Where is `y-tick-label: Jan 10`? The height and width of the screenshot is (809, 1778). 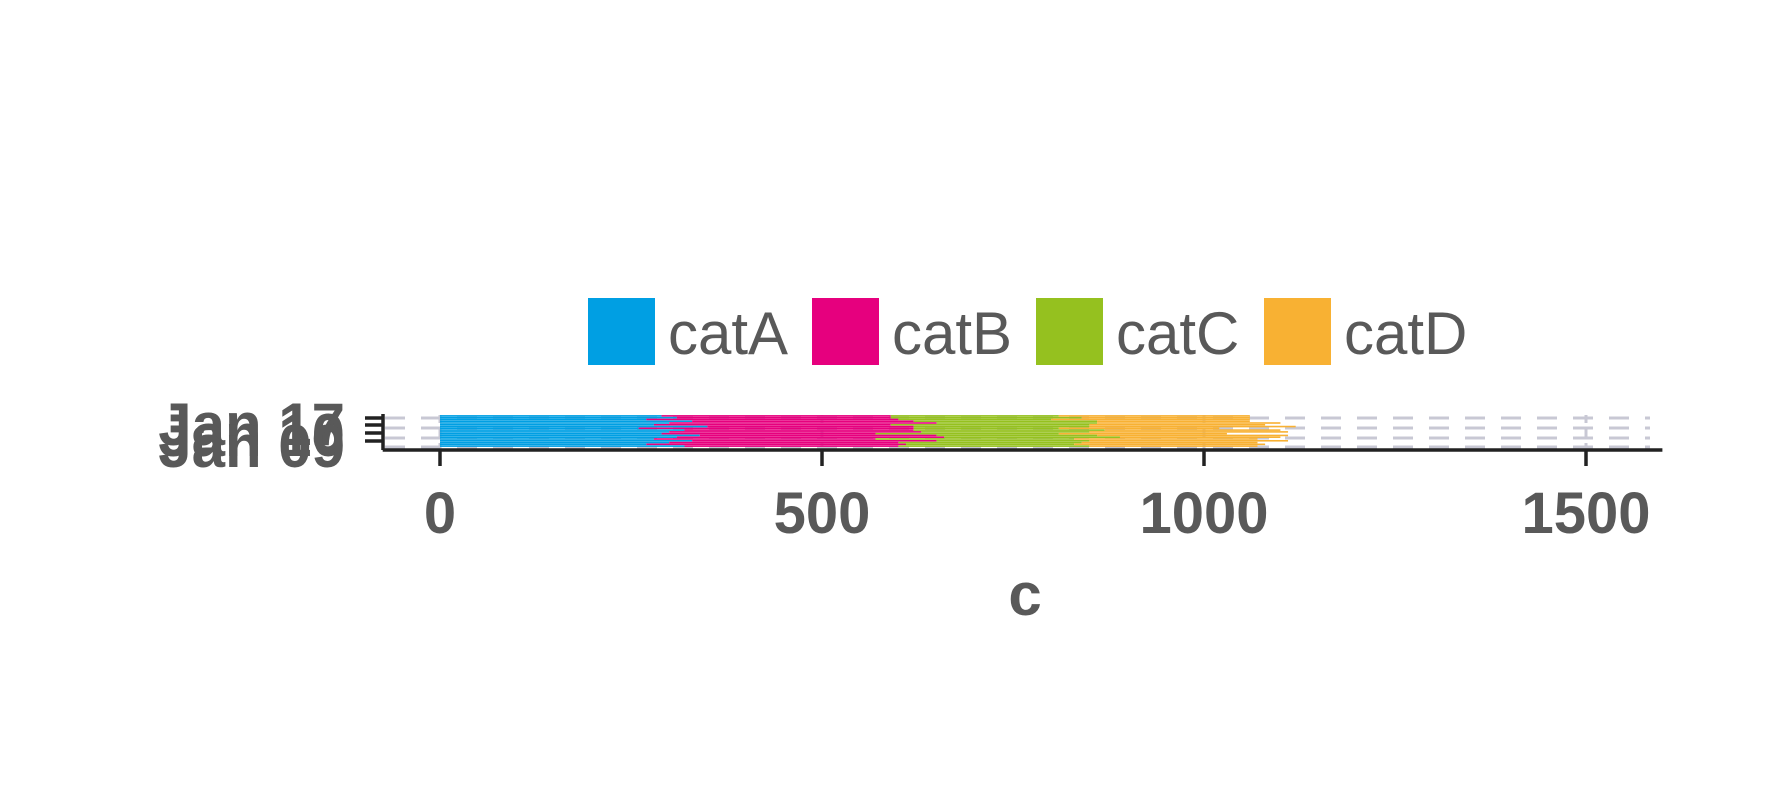
y-tick-label: Jan 10 is located at coordinates (251, 435).